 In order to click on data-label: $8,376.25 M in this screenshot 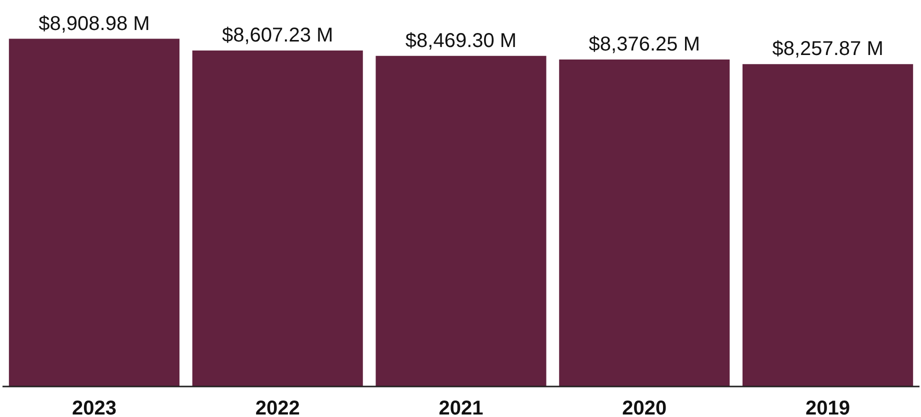, I will do `click(644, 45)`.